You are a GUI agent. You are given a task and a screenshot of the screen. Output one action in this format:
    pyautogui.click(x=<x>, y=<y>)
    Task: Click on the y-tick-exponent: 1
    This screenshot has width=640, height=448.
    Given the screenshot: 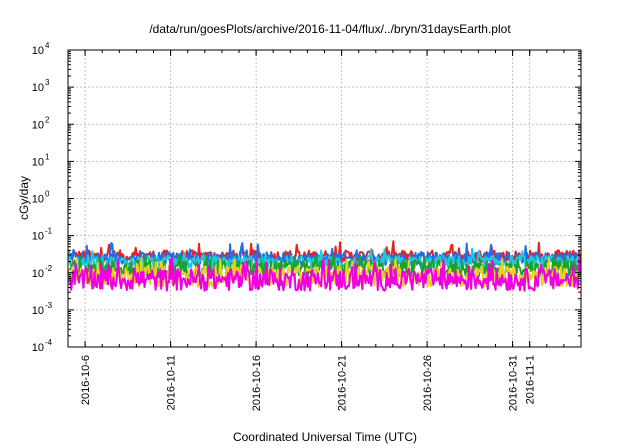 What is the action you would take?
    pyautogui.click(x=47, y=156)
    